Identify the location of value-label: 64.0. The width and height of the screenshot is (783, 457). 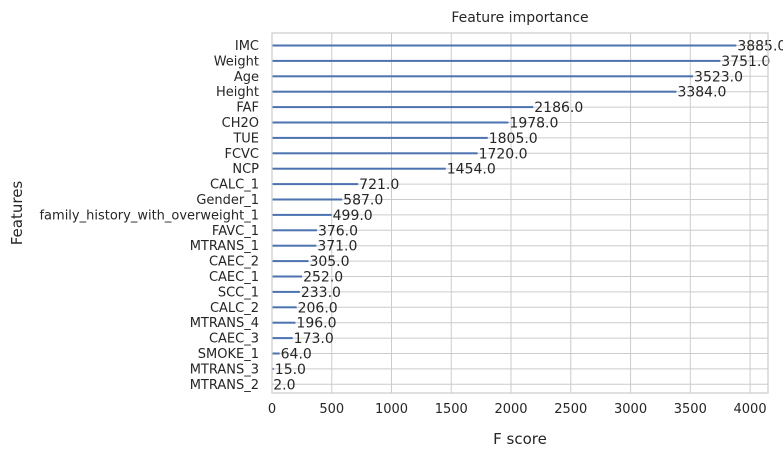
(296, 355).